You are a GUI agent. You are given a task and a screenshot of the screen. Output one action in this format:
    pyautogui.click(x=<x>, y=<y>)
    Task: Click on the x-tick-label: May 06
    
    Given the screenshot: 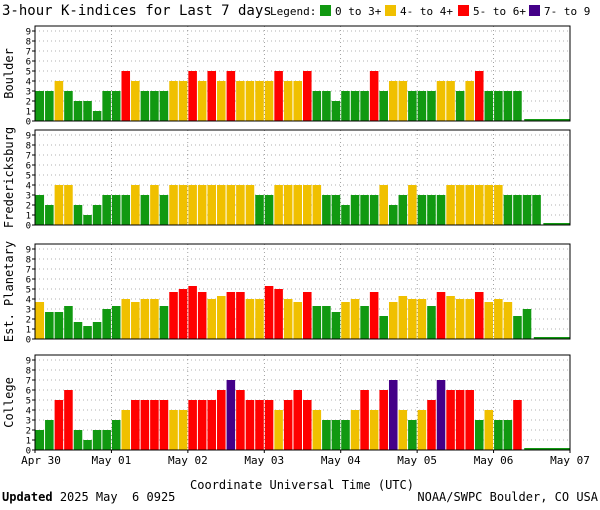 What is the action you would take?
    pyautogui.click(x=494, y=460)
    